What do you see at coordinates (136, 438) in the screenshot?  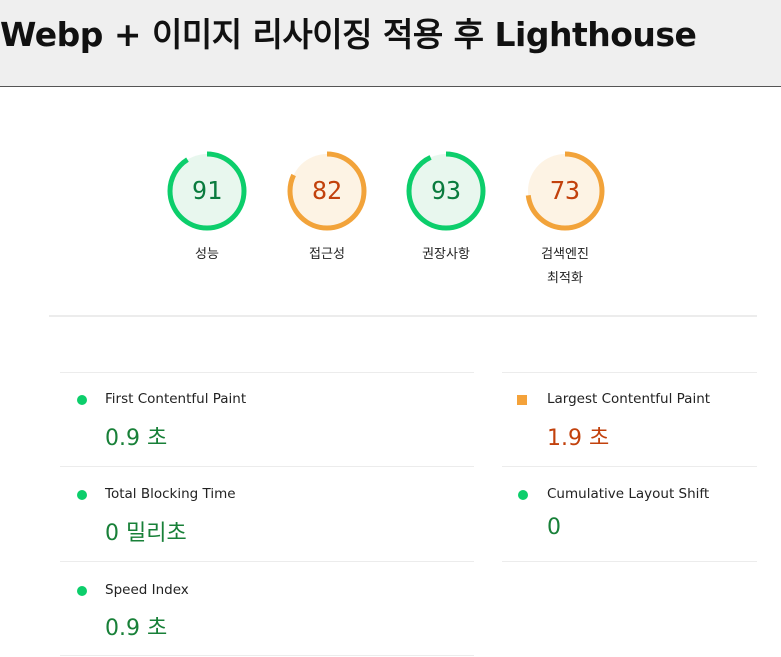 I see `metric-value-fcp: 0.9 초` at bounding box center [136, 438].